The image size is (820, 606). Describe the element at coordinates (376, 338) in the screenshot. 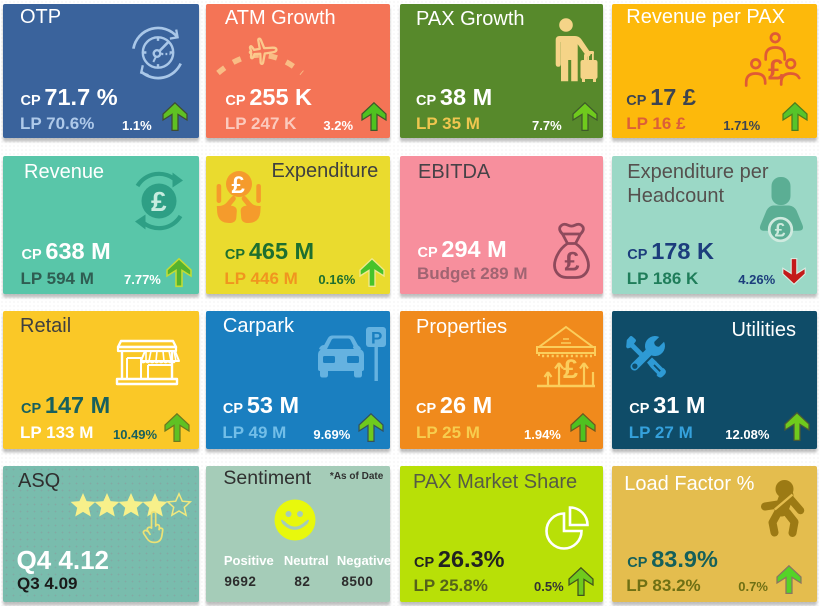

I see `svg-text: P` at that location.